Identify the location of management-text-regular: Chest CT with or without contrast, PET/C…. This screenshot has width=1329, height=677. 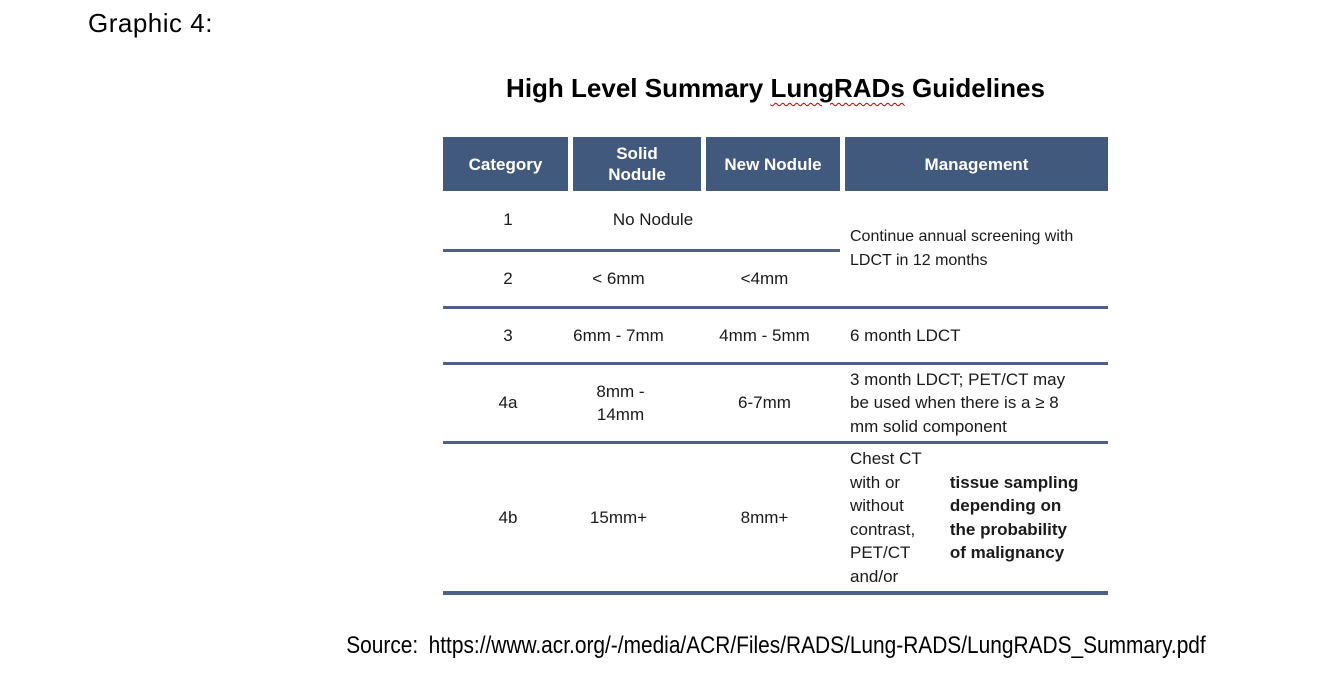
(886, 517).